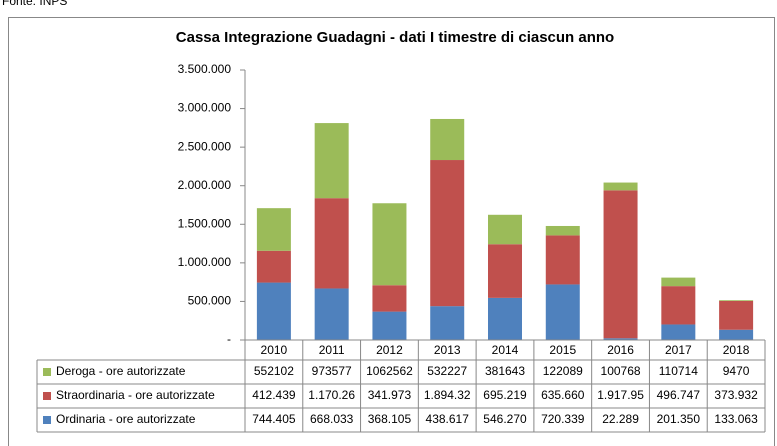 The height and width of the screenshot is (446, 777). I want to click on table-value: 496.747, so click(679, 395).